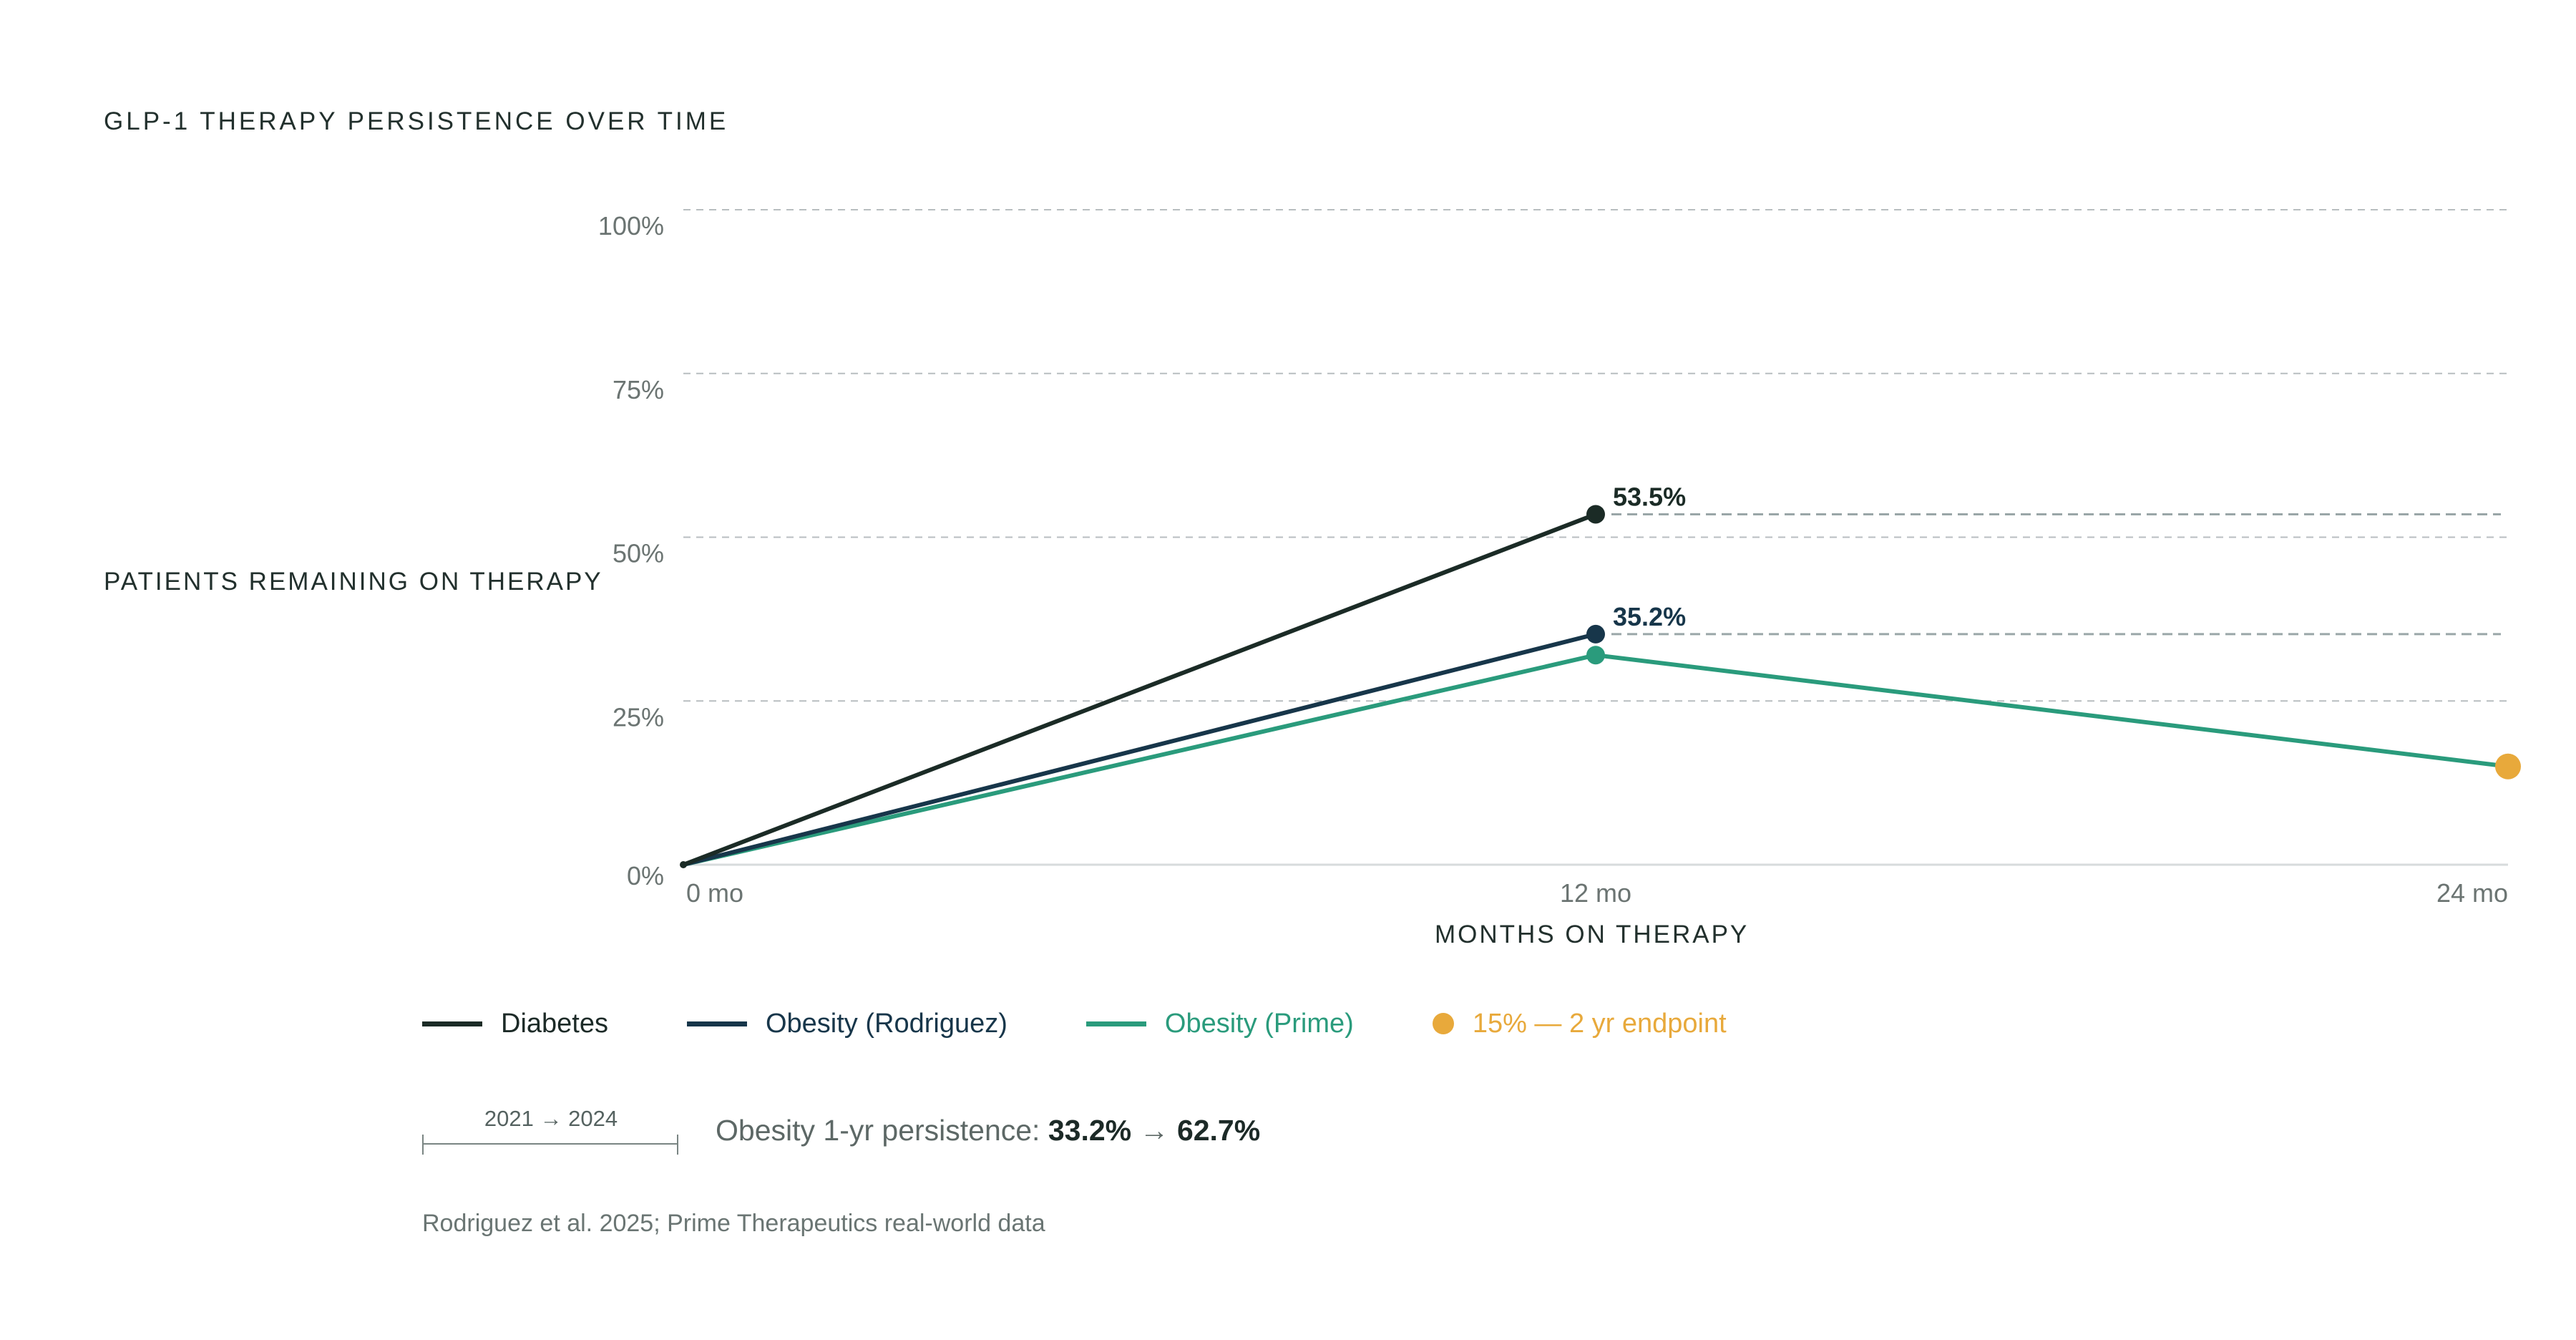 This screenshot has width=2576, height=1340. What do you see at coordinates (683, 864) in the screenshot?
I see `origin-point` at bounding box center [683, 864].